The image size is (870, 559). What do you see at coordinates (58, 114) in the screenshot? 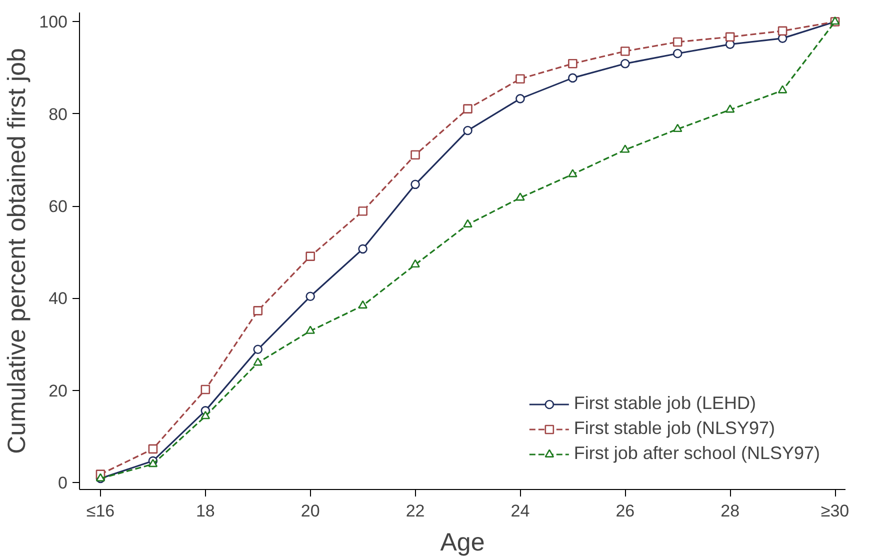
I see `y-tick-label: 80` at bounding box center [58, 114].